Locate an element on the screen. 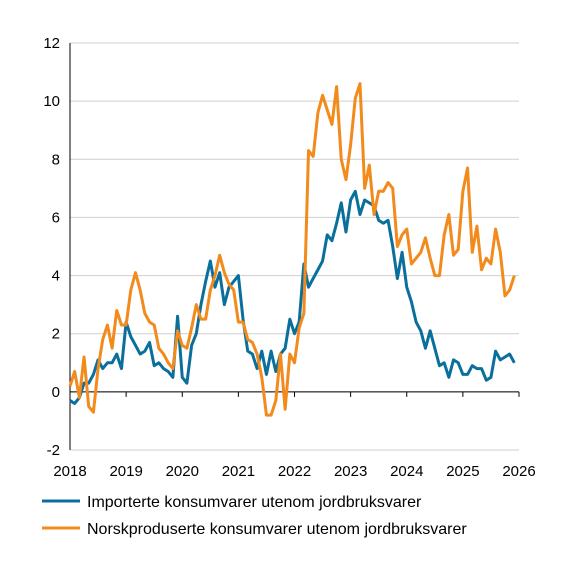 The width and height of the screenshot is (575, 573). x-tick-label: 2025 is located at coordinates (462, 471).